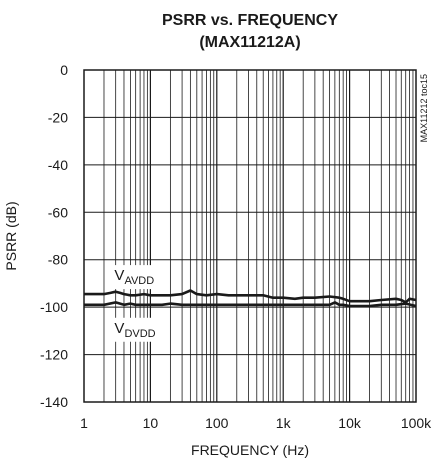 This screenshot has width=433, height=464. Describe the element at coordinates (139, 334) in the screenshot. I see `series-label-dvdd-sub: DVDD` at that location.